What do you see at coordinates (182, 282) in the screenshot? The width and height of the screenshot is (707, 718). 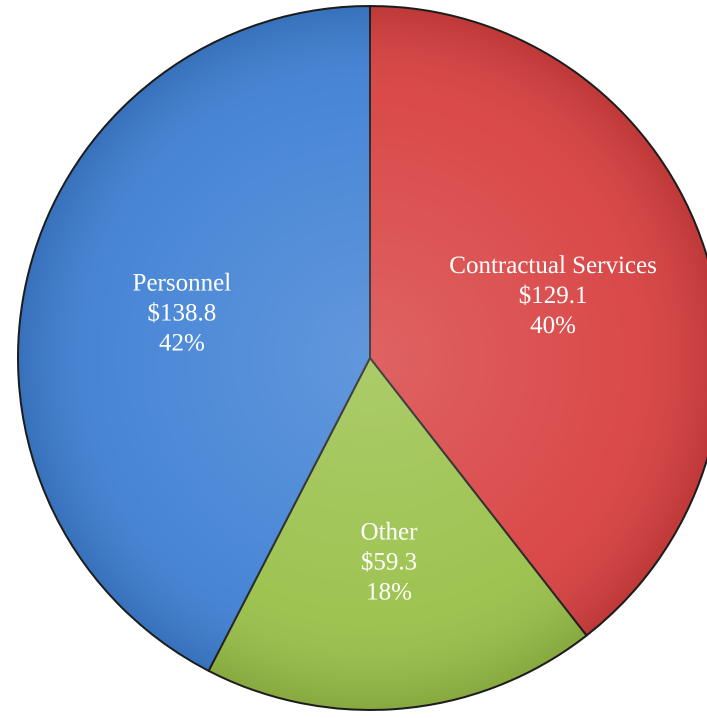 I see `slice-category-label: Personnel` at bounding box center [182, 282].